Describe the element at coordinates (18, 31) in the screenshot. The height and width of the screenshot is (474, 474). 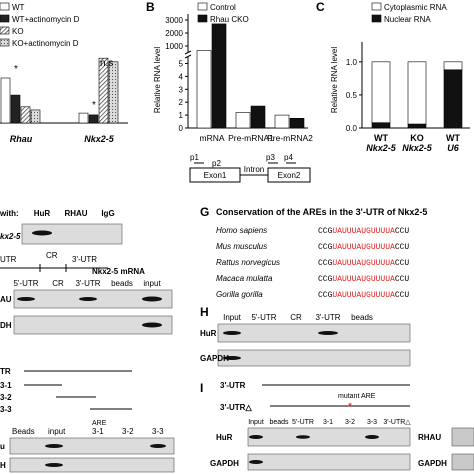
I see `legend-label: KO` at that location.